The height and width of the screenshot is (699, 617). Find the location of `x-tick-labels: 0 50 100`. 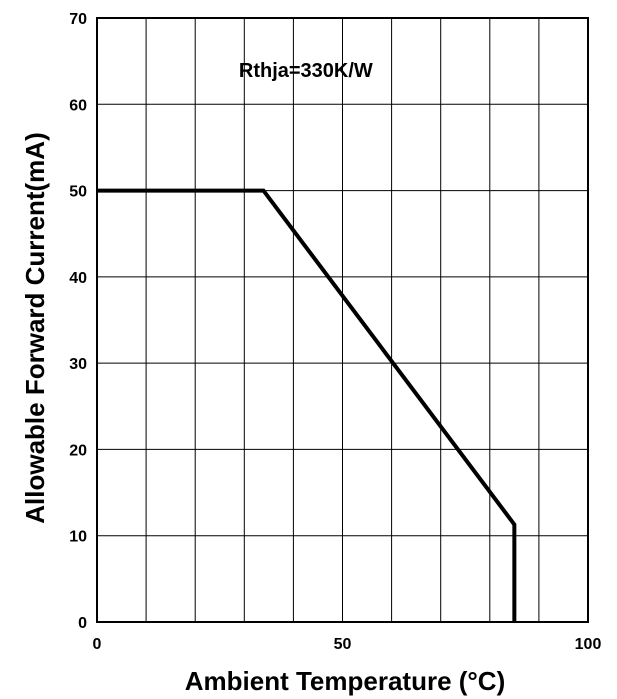

x-tick-labels: 0 50 100 is located at coordinates (347, 644).